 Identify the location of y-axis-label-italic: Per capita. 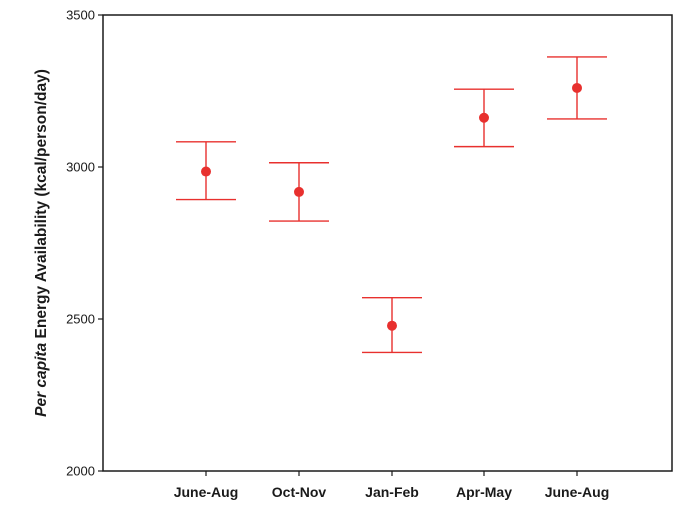
(41, 379).